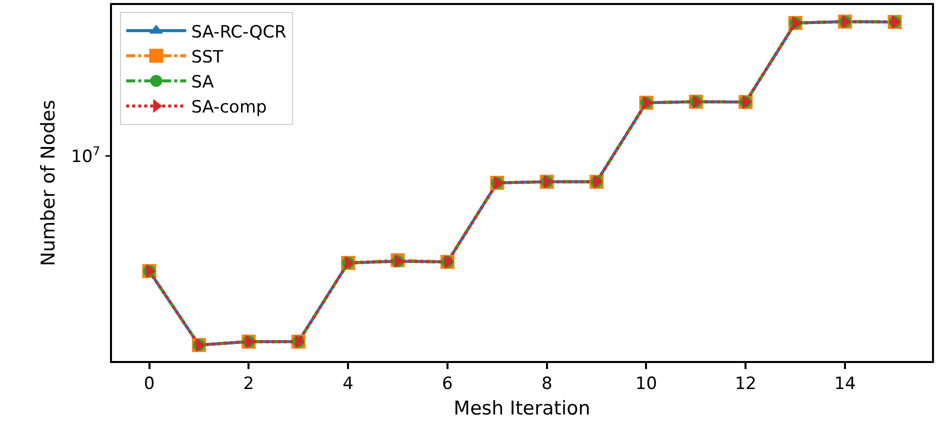 This screenshot has width=937, height=444. What do you see at coordinates (207, 57) in the screenshot?
I see `legend-label: SST` at bounding box center [207, 57].